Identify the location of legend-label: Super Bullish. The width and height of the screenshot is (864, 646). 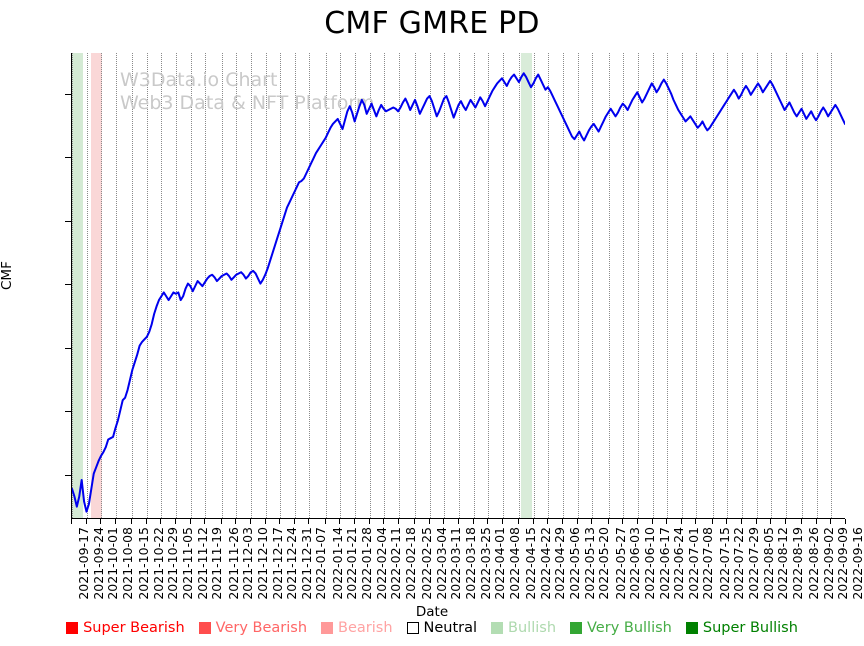
(750, 628).